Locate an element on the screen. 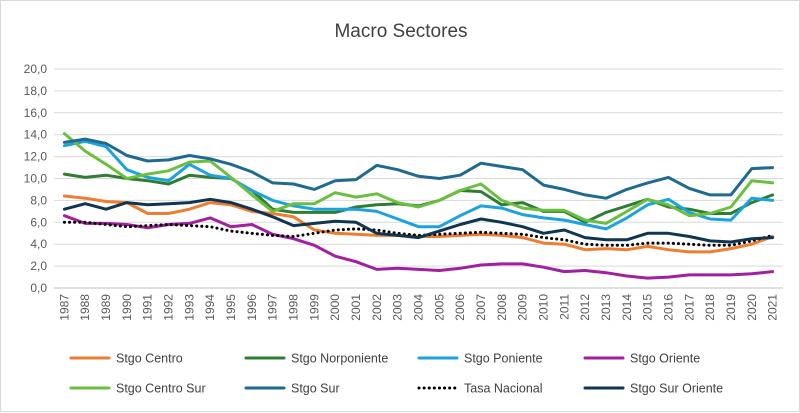 The width and height of the screenshot is (800, 413). x-tick-label: 2019 is located at coordinates (731, 307).